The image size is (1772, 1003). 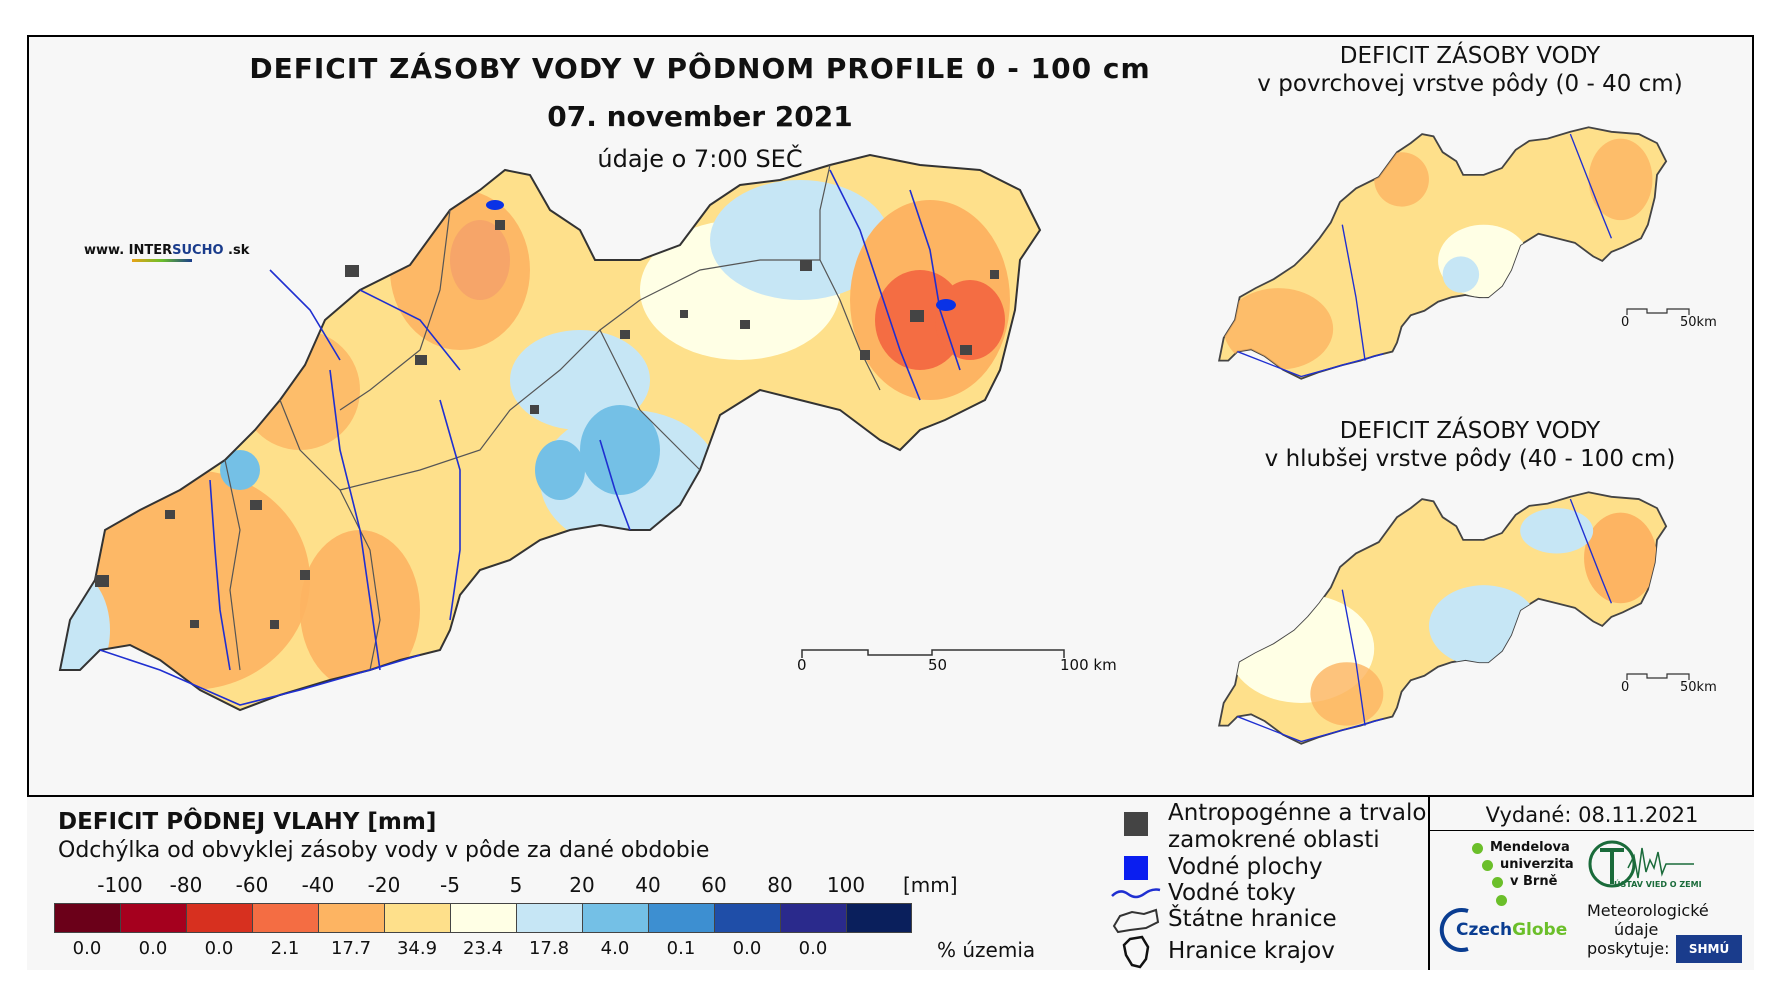 I want to click on anthropogenic-label-2: zamokrené oblasti, so click(x=1274, y=840).